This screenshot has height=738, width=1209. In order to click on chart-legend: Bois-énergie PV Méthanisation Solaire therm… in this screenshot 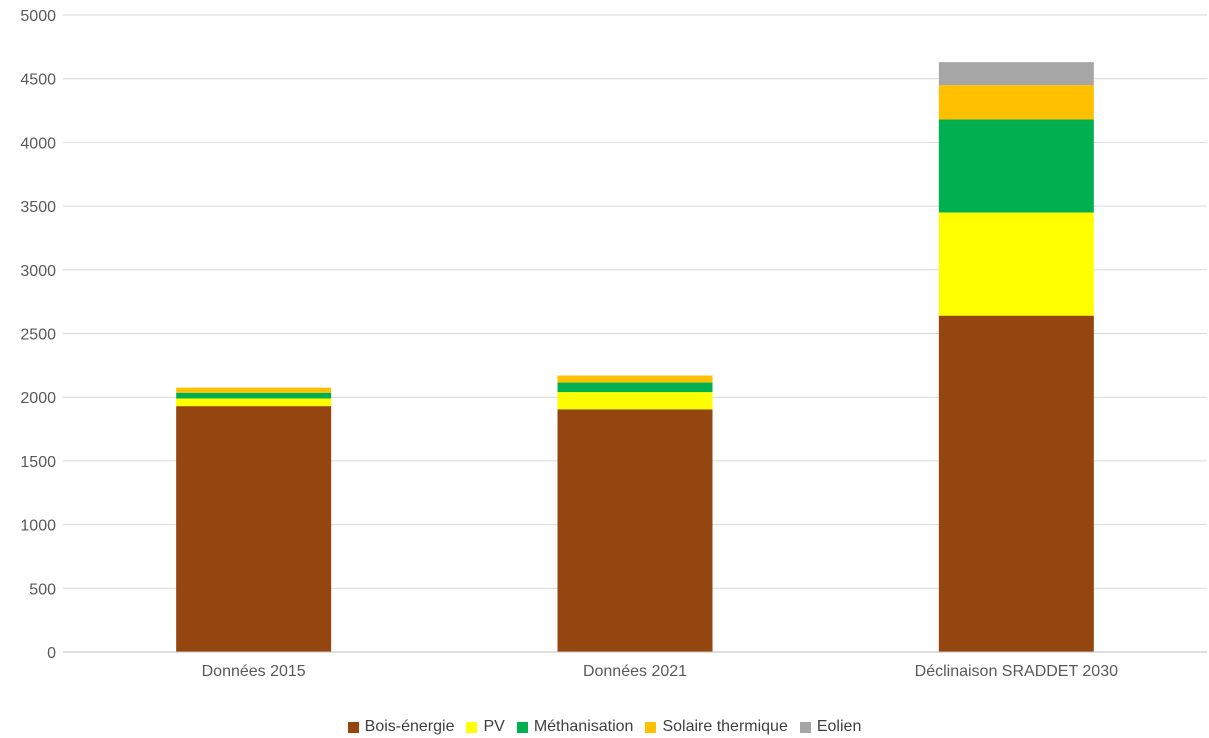, I will do `click(604, 727)`.